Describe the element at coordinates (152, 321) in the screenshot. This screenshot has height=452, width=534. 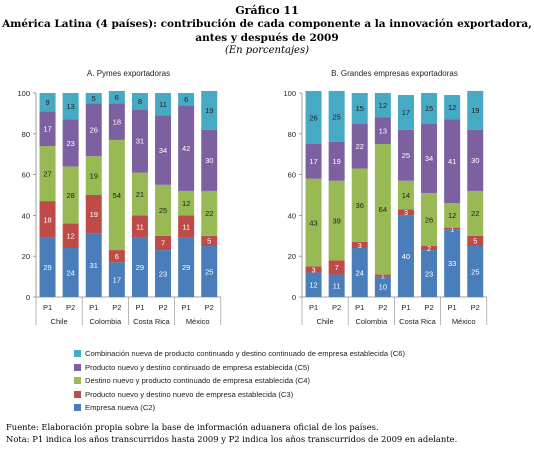
I see `group-label-a-2: Costa Rica` at that location.